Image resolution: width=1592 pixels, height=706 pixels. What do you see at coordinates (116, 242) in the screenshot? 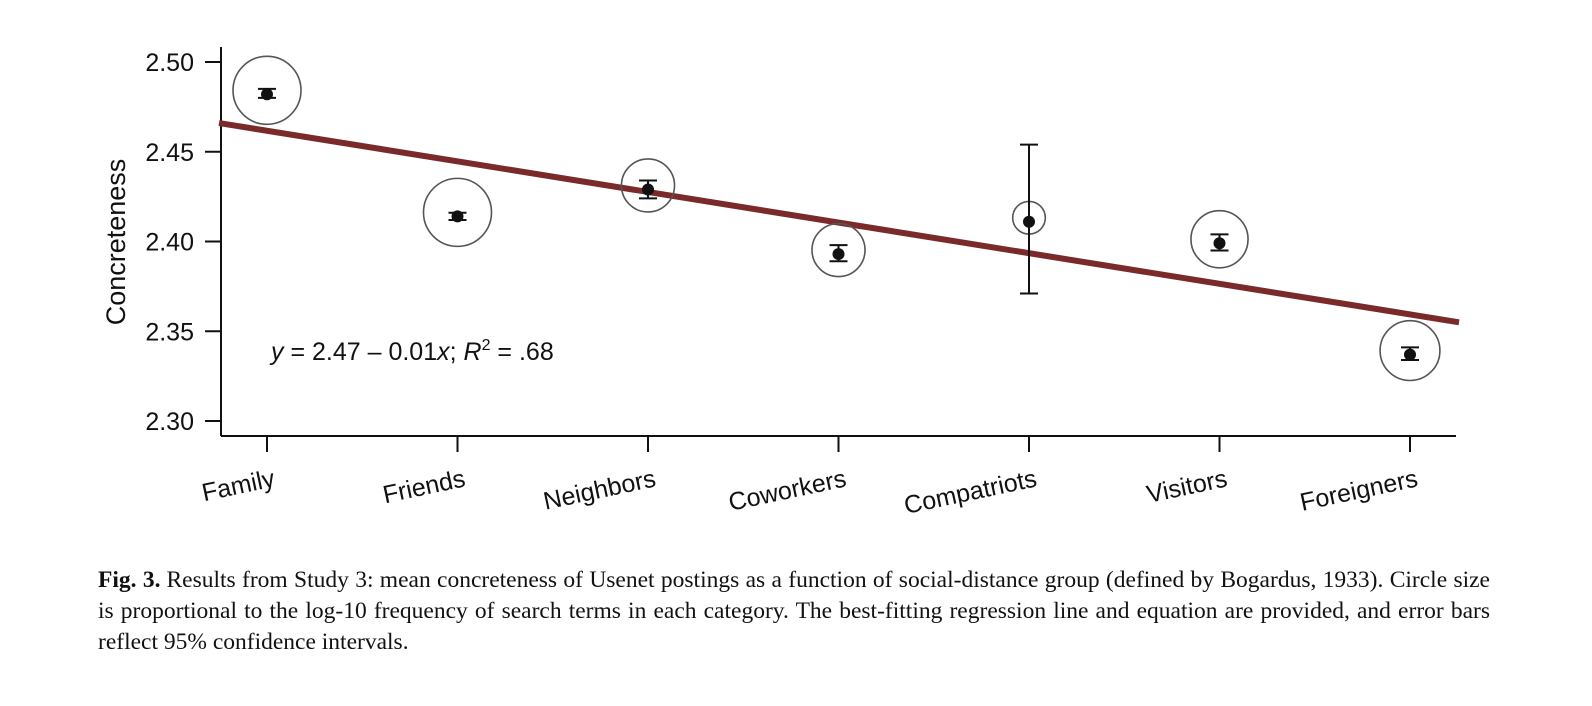
I see `y-axis-label: Concreteness` at bounding box center [116, 242].